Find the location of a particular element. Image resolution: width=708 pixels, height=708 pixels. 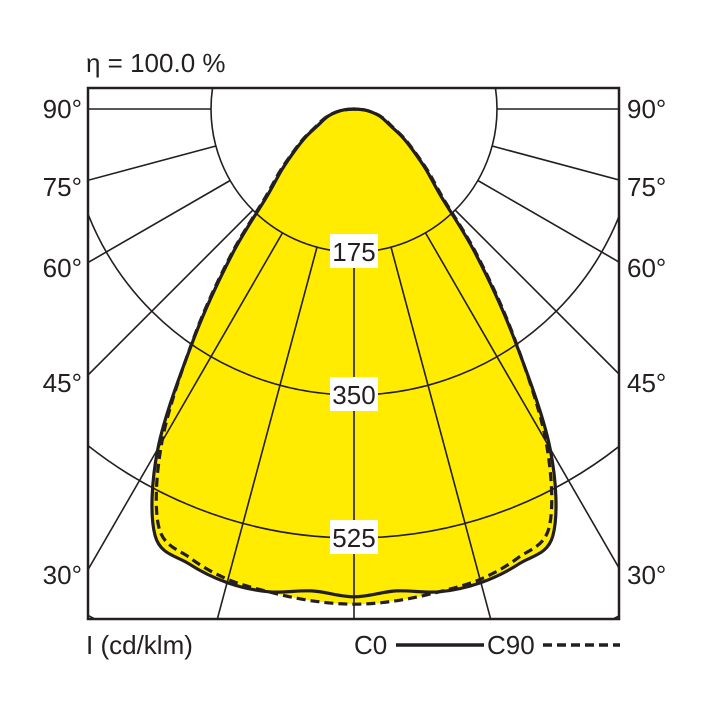

radial-line--15 is located at coordinates (267, 432).